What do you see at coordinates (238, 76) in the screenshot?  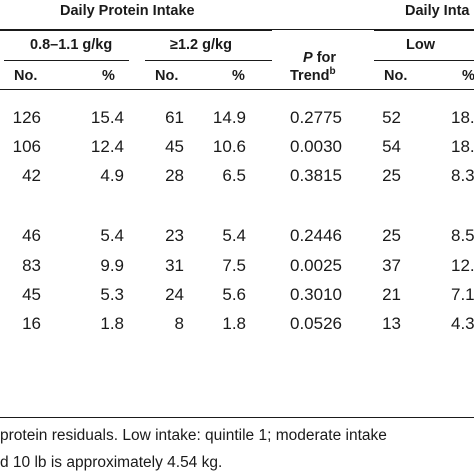 I see `col-header-pct-2: %` at bounding box center [238, 76].